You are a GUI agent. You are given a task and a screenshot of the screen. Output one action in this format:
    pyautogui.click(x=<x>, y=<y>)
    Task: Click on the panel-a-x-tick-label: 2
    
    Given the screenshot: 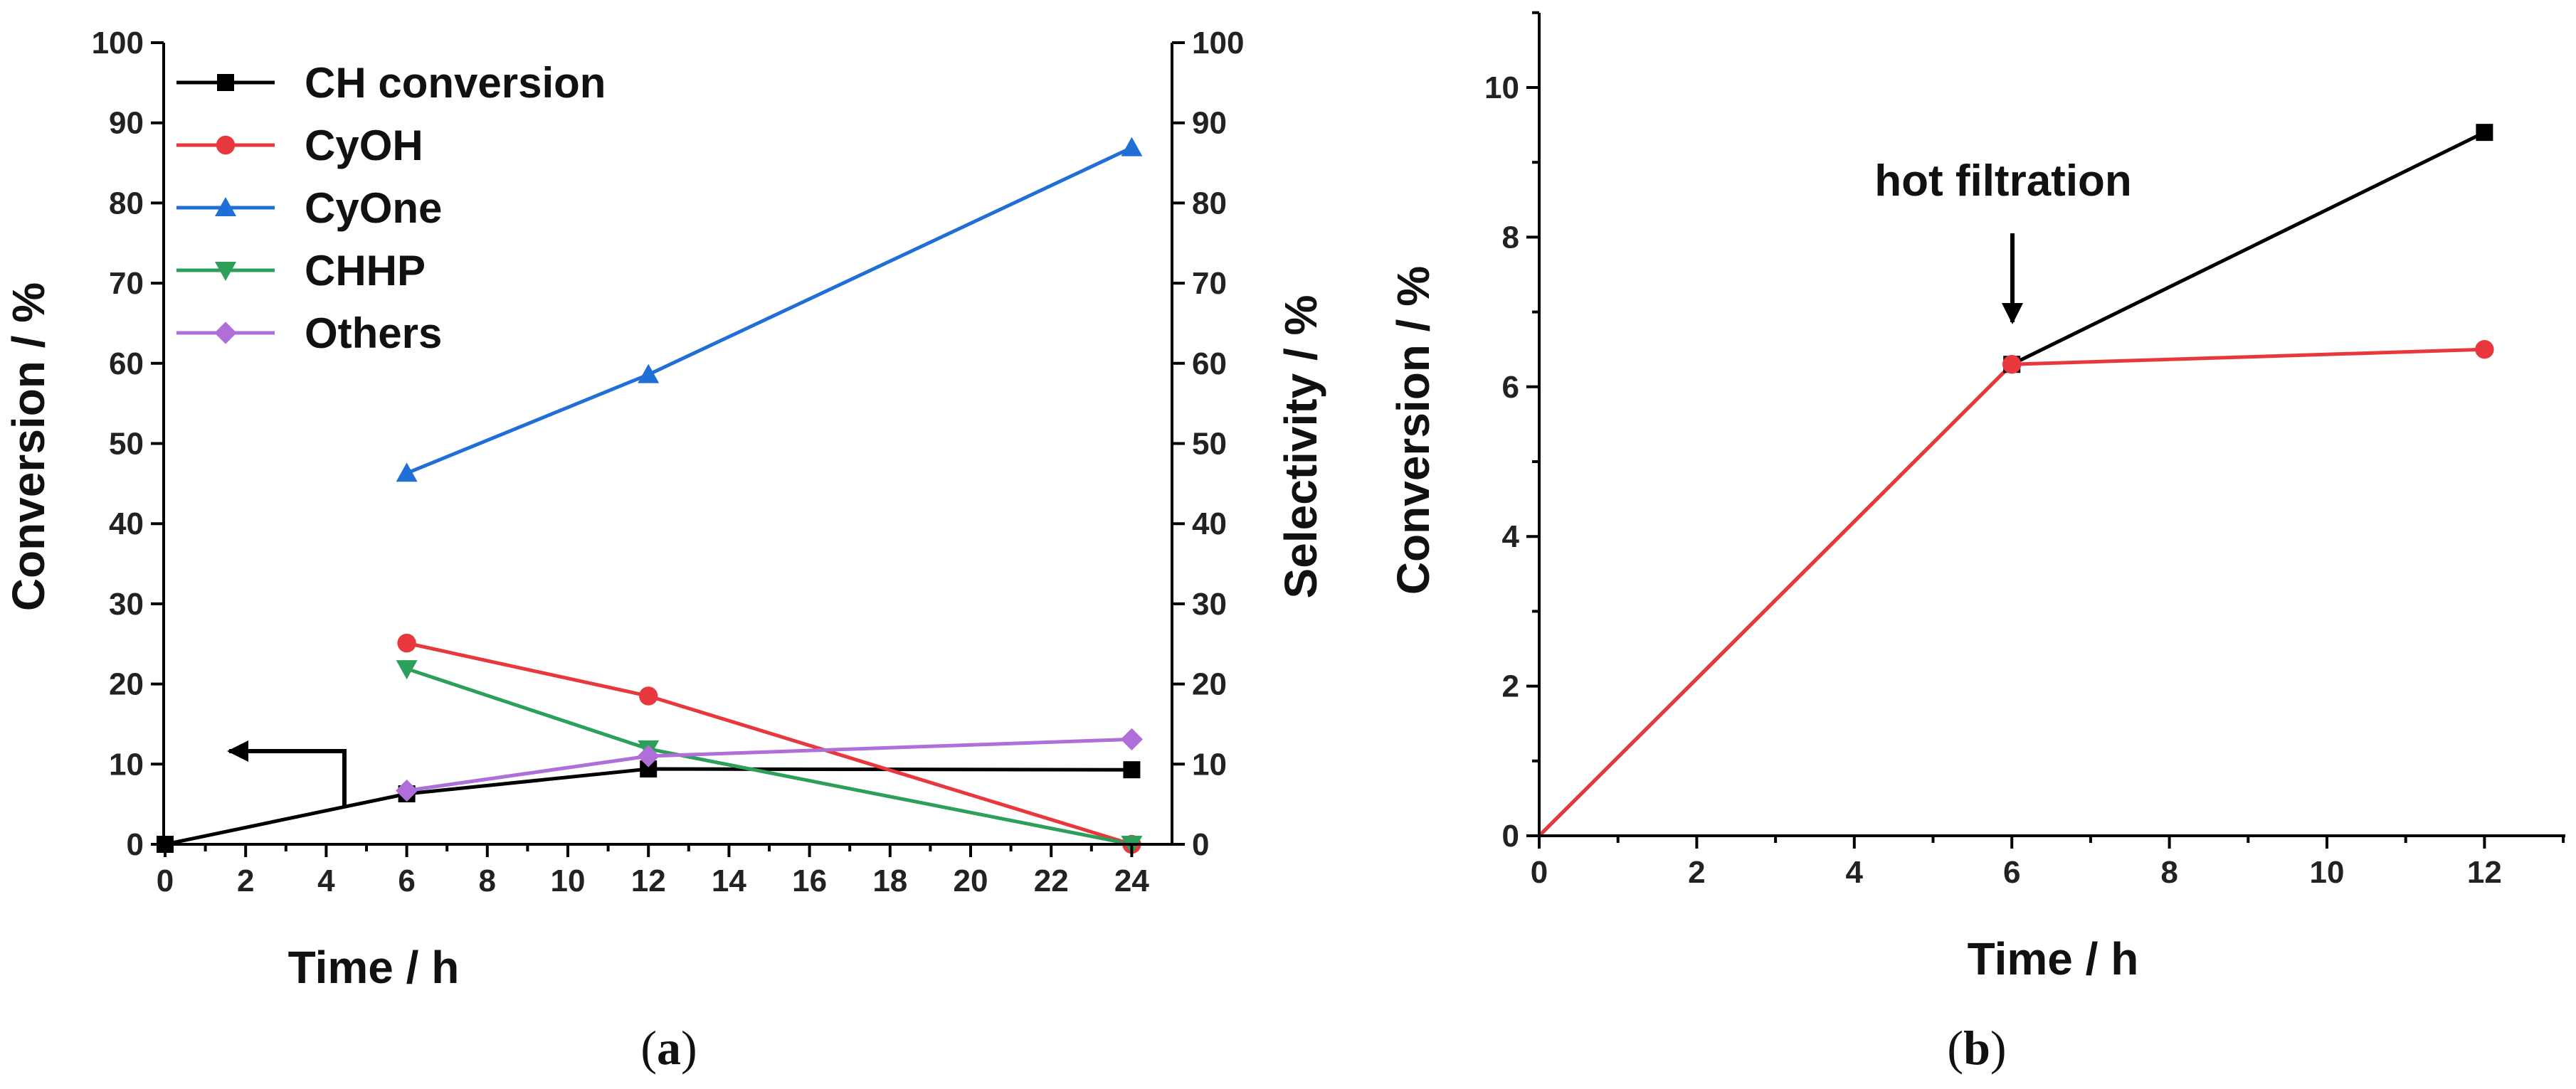 What is the action you would take?
    pyautogui.click(x=246, y=881)
    